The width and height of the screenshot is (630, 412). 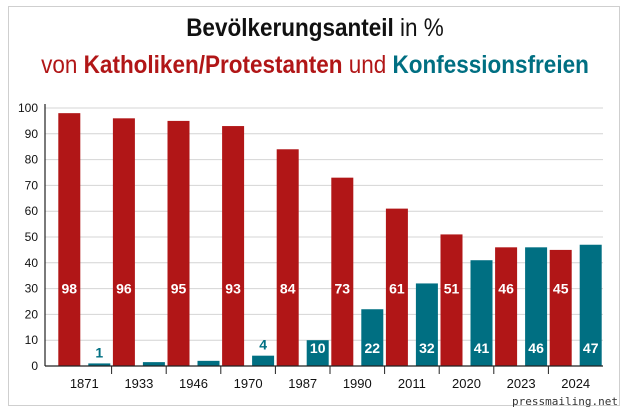 What do you see at coordinates (412, 383) in the screenshot?
I see `x-tick-label: 2011` at bounding box center [412, 383].